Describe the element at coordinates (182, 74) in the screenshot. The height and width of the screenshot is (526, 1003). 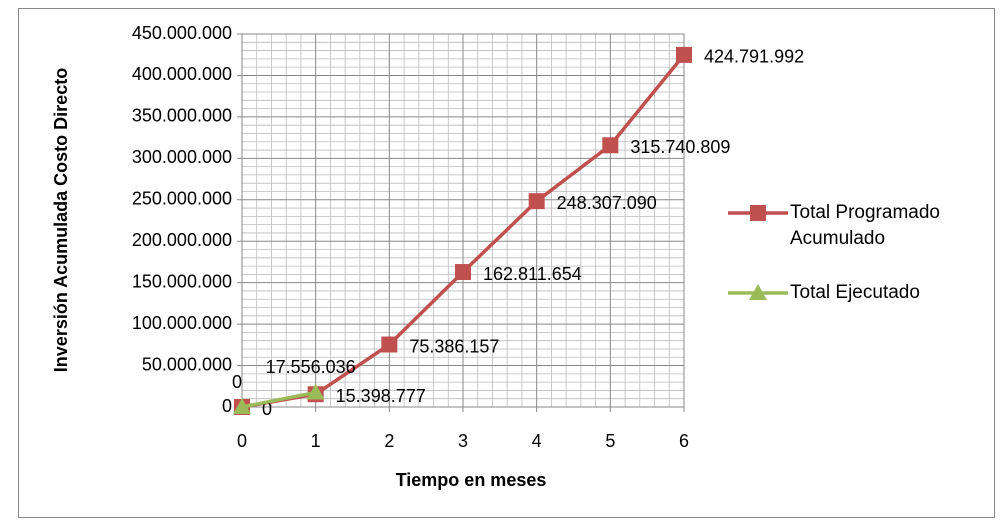
I see `y-tick-label: 400.000.000` at that location.